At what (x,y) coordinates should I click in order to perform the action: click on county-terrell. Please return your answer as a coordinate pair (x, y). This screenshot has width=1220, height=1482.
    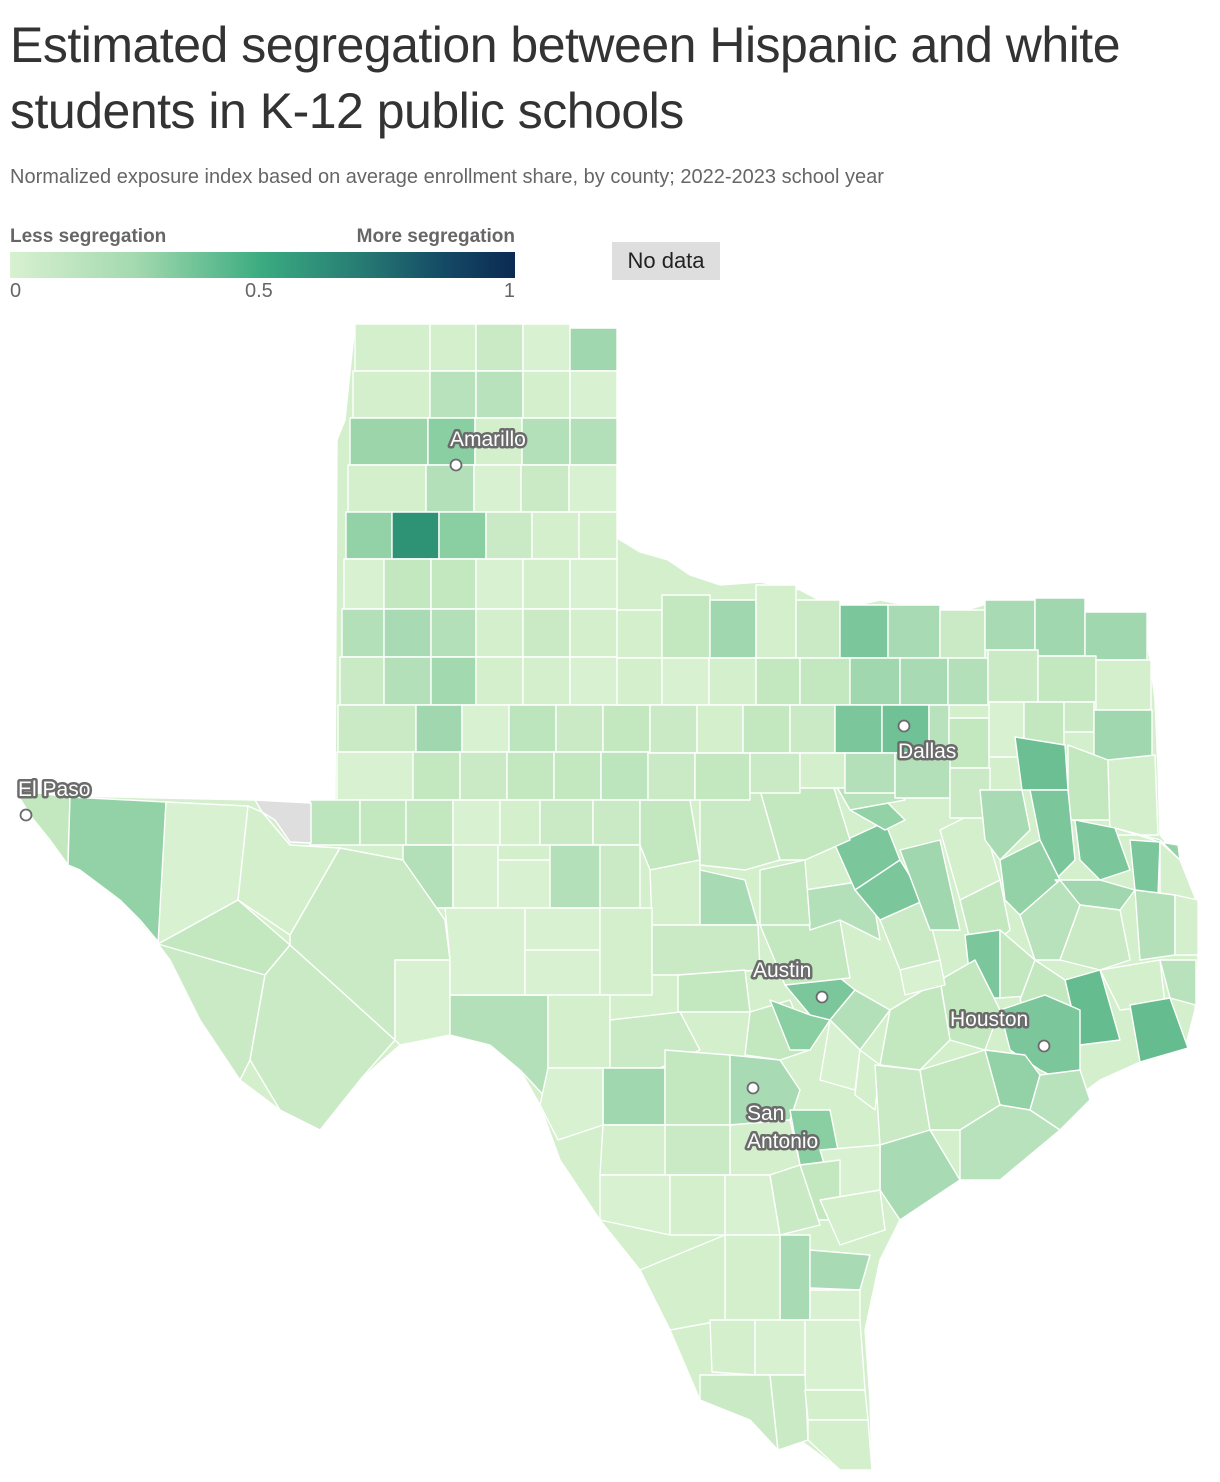
    Looking at the image, I should click on (422, 1002).